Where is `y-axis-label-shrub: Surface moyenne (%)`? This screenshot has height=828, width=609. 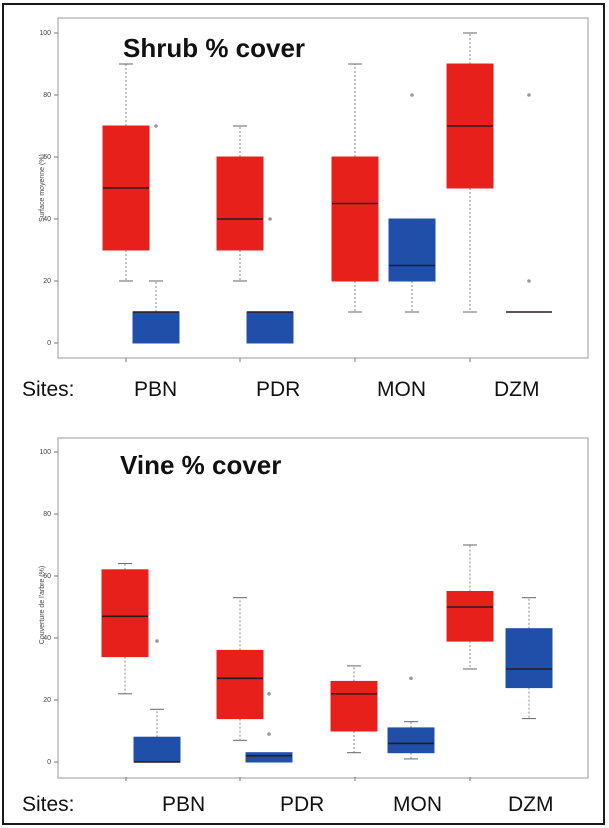
y-axis-label-shrub: Surface moyenne (%) is located at coordinates (42, 188).